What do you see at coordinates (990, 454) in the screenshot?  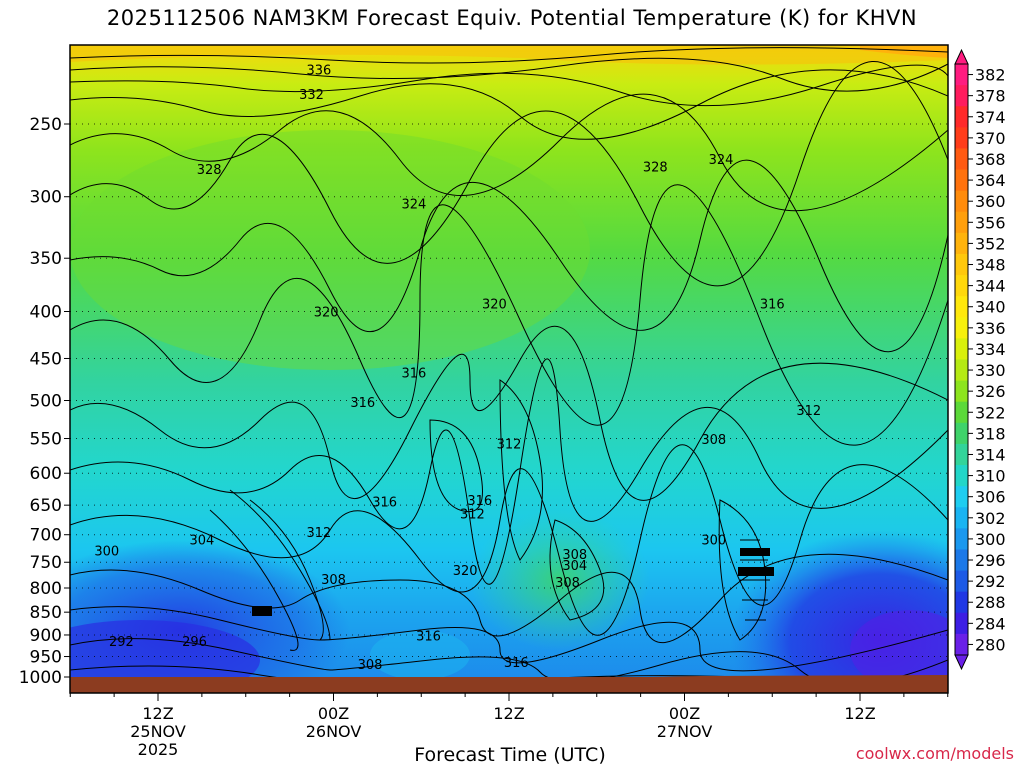 I see `colorbar-label: 314` at bounding box center [990, 454].